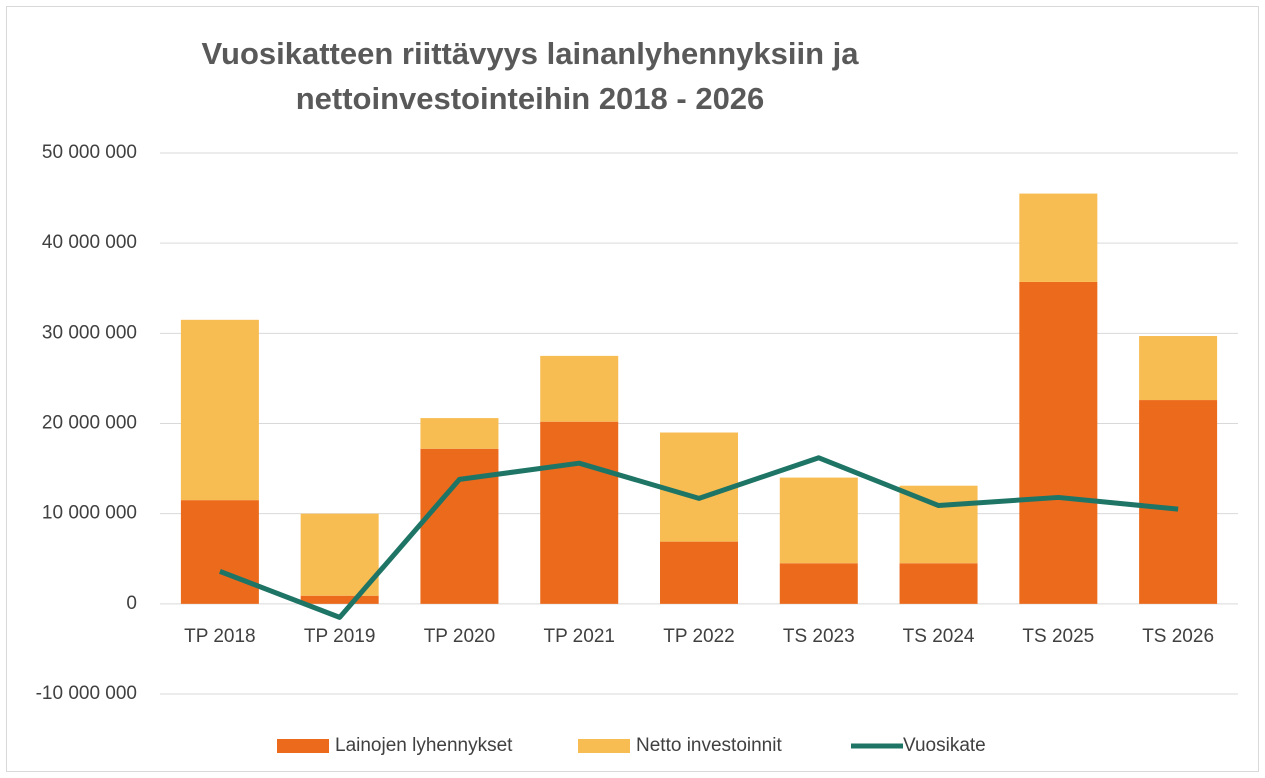 The image size is (1265, 778). I want to click on legend-label: Netto investoinnit, so click(709, 745).